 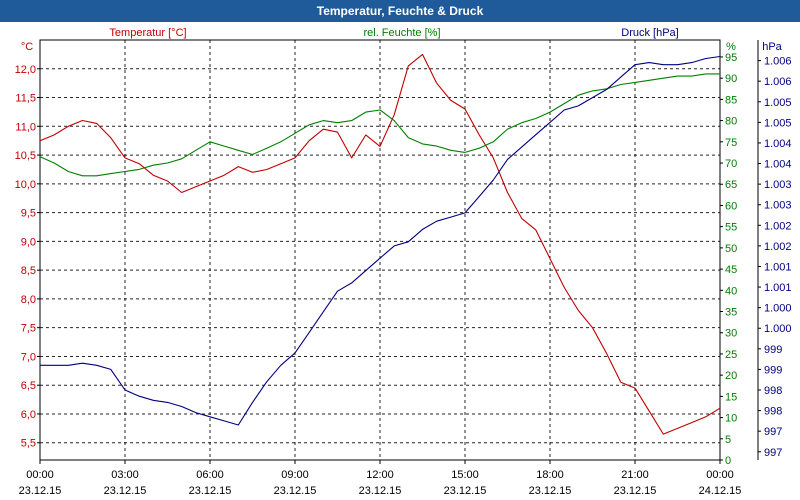 I want to click on left-tick-label: 6,0, so click(x=28, y=415).